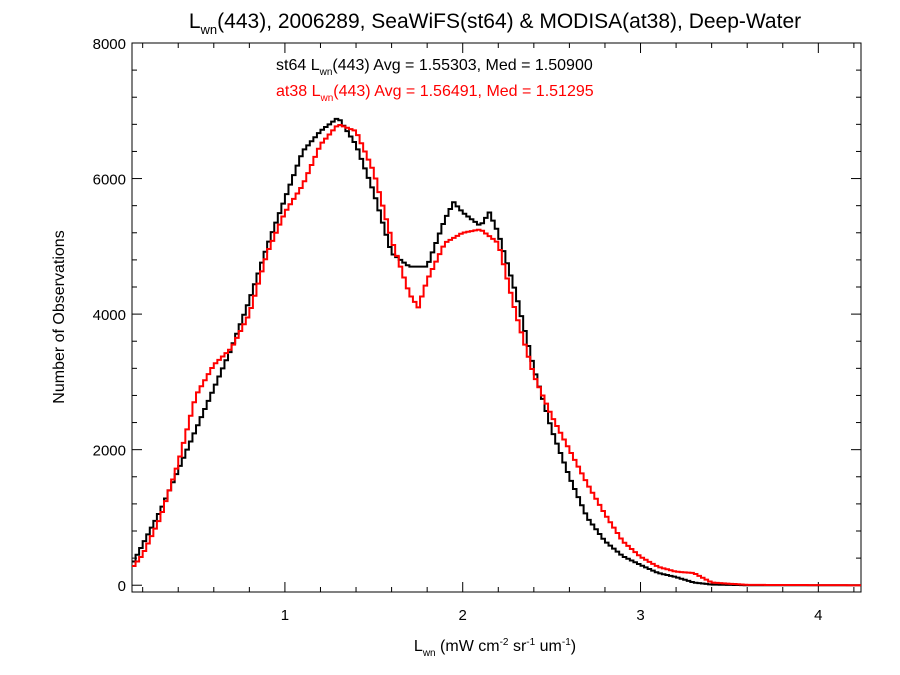  I want to click on chart-title-pre: L, so click(195, 21).